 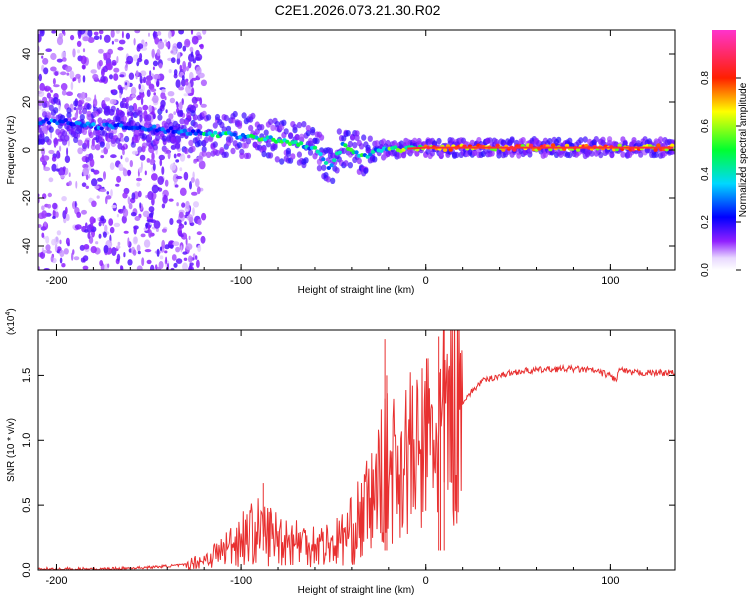 I want to click on colorbar-gradient, so click(x=724, y=150).